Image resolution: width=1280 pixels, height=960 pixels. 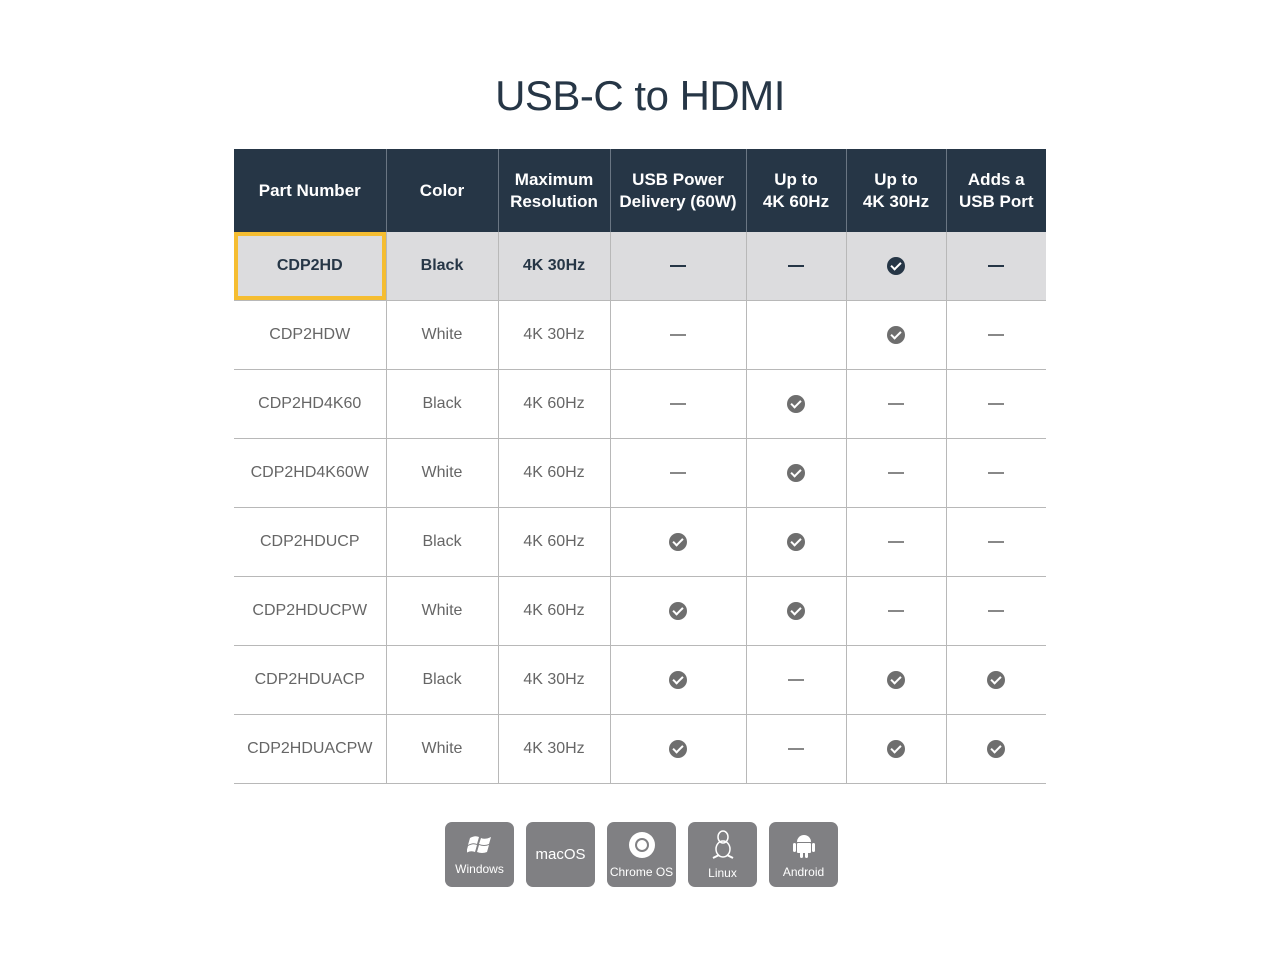 I want to click on cell-part: CDP2HDUCPW, so click(x=310, y=611).